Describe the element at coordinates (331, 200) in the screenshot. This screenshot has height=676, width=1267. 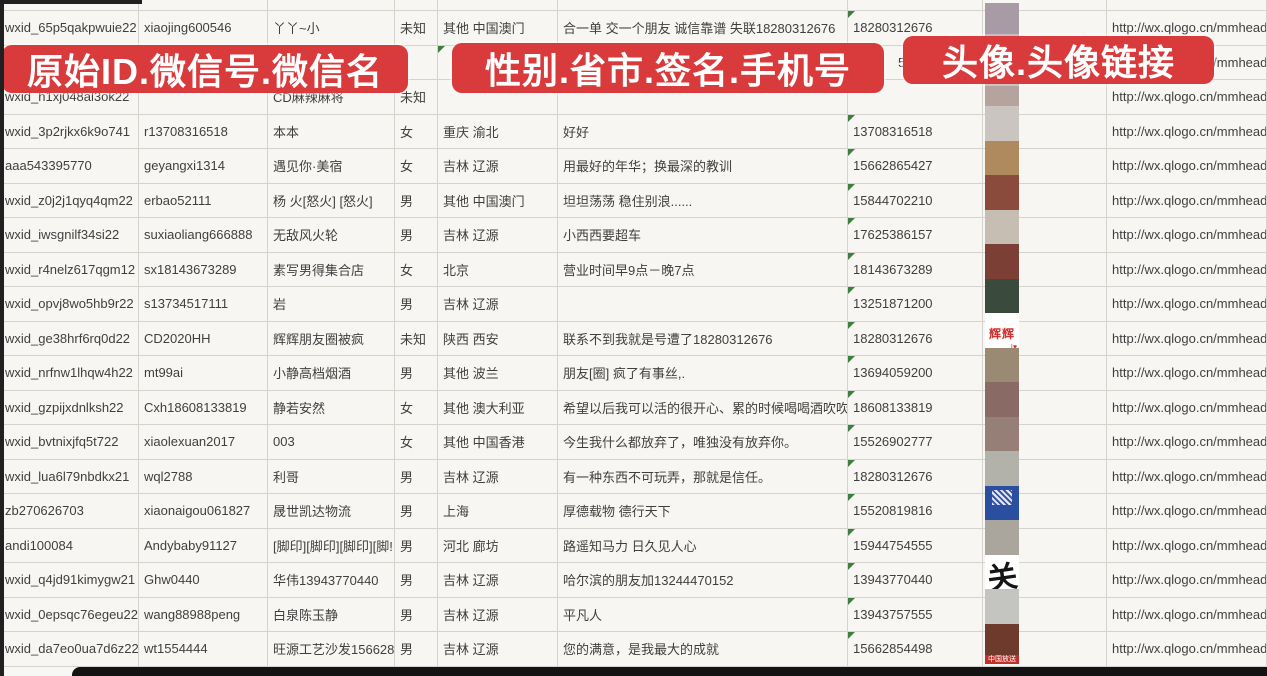
I see `cell-nickname: 杨 火[怒火] [怒火]` at that location.